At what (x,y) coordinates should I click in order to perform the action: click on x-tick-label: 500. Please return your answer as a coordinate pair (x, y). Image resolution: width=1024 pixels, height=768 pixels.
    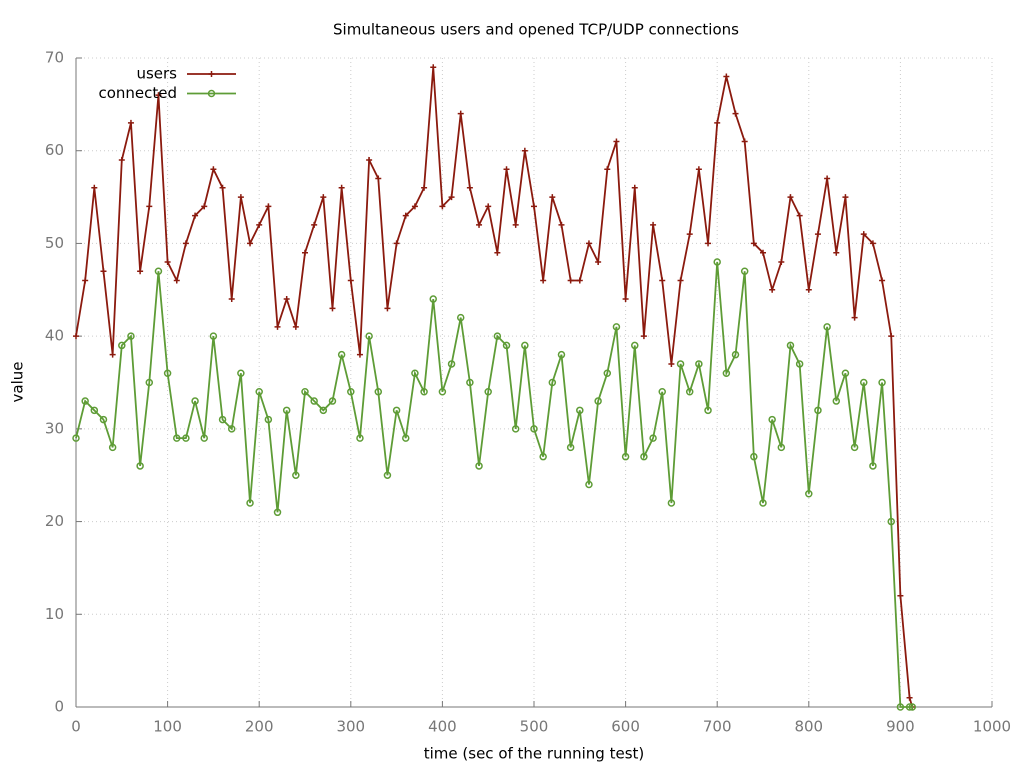
    Looking at the image, I should click on (534, 727).